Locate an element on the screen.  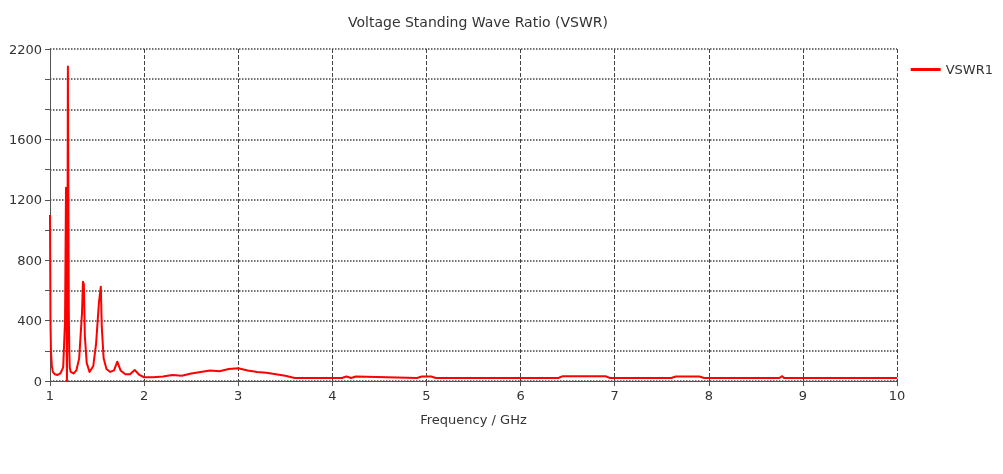
y-tick-label: 1200 is located at coordinates (25, 200).